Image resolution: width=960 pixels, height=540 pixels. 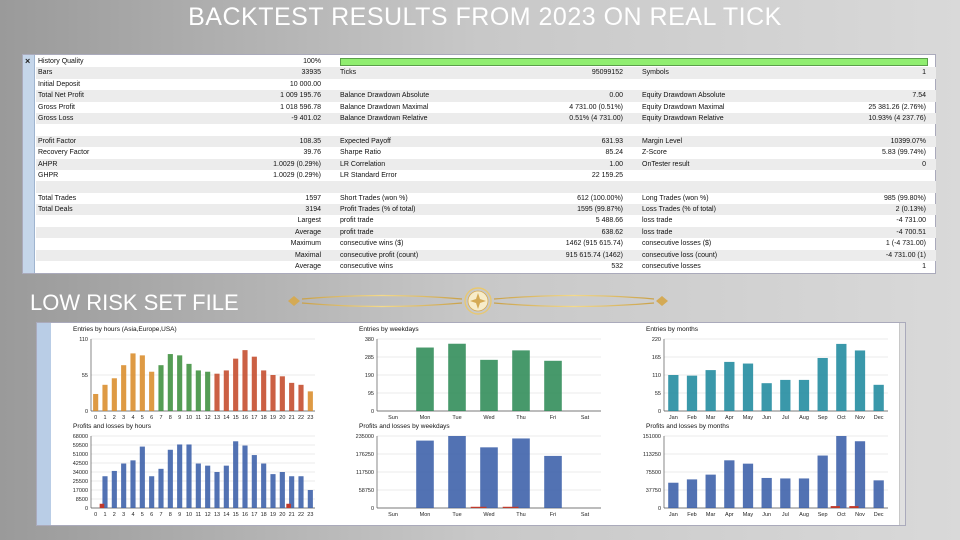 I want to click on report-cell-c1: Total Trades, so click(x=57, y=198).